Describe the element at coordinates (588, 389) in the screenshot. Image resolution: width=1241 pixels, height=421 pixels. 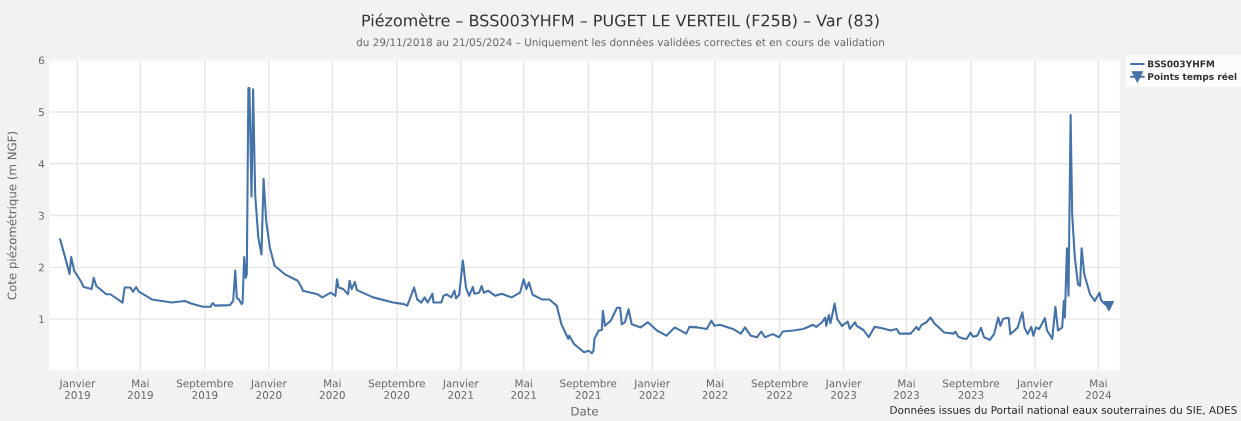
I see `x-tick-label: Septembre 2021` at that location.